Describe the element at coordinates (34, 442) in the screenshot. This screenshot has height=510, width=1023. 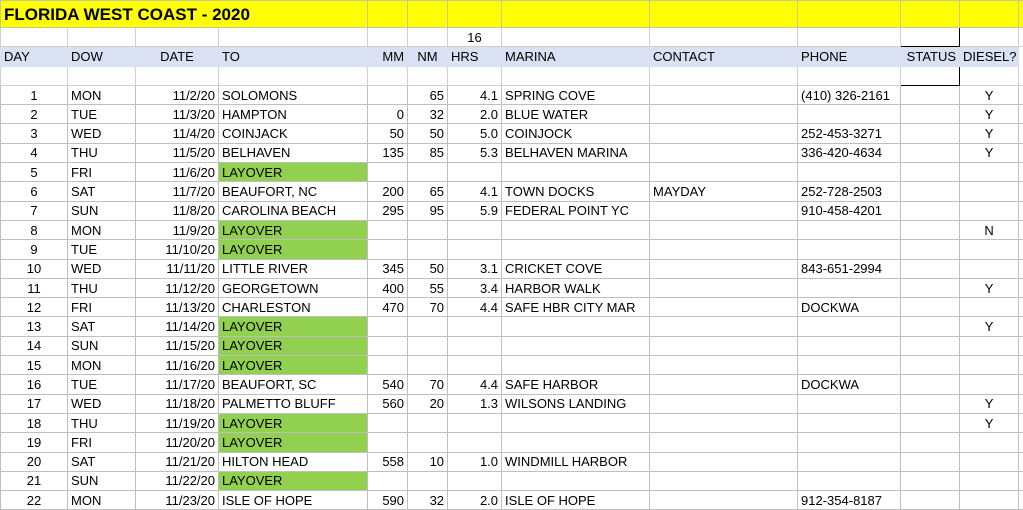
I see `cell-day: 19` at that location.